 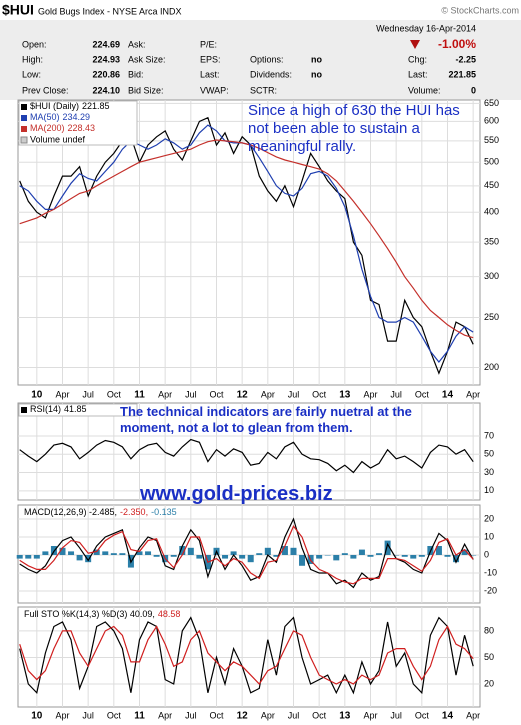 I want to click on field-value: -2.25, so click(x=465, y=59).